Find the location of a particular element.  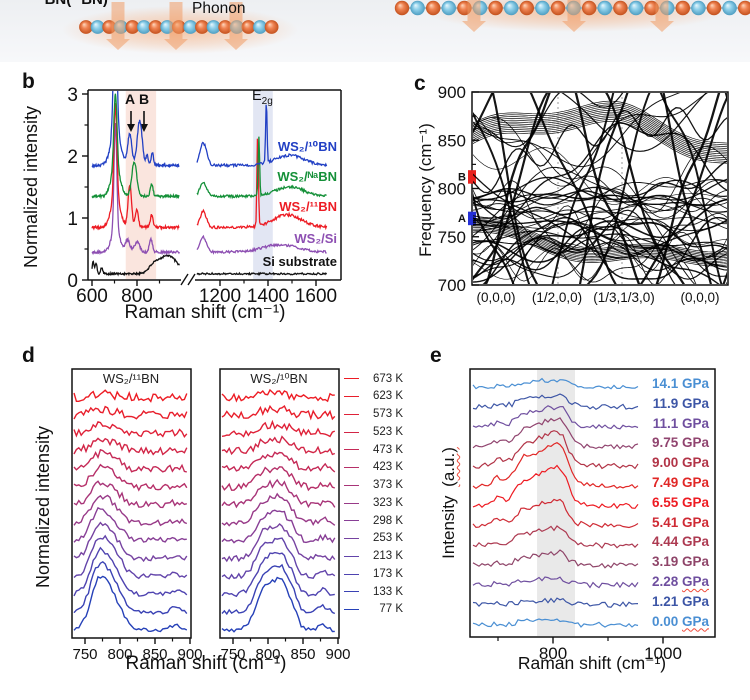

legend-entry: 77 K is located at coordinates (373, 610).